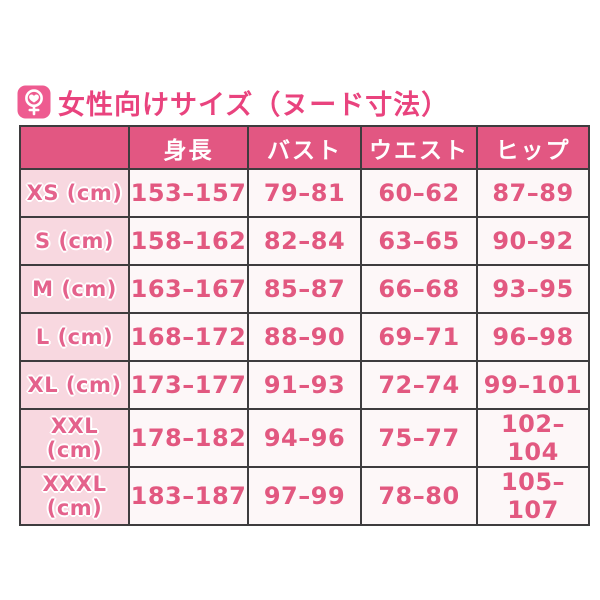  What do you see at coordinates (188, 438) in the screenshot?
I see `value-cell: 178–182` at bounding box center [188, 438].